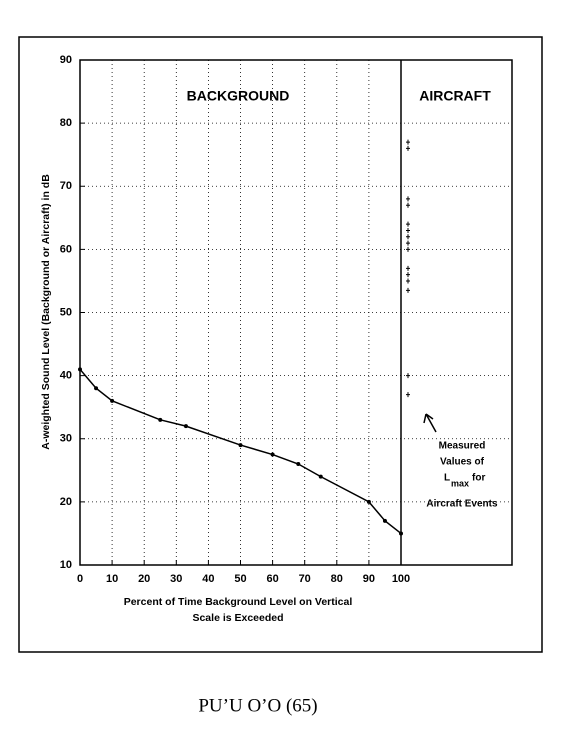 The height and width of the screenshot is (754, 576). What do you see at coordinates (305, 579) in the screenshot?
I see `x-tick-label: 70` at bounding box center [305, 579].